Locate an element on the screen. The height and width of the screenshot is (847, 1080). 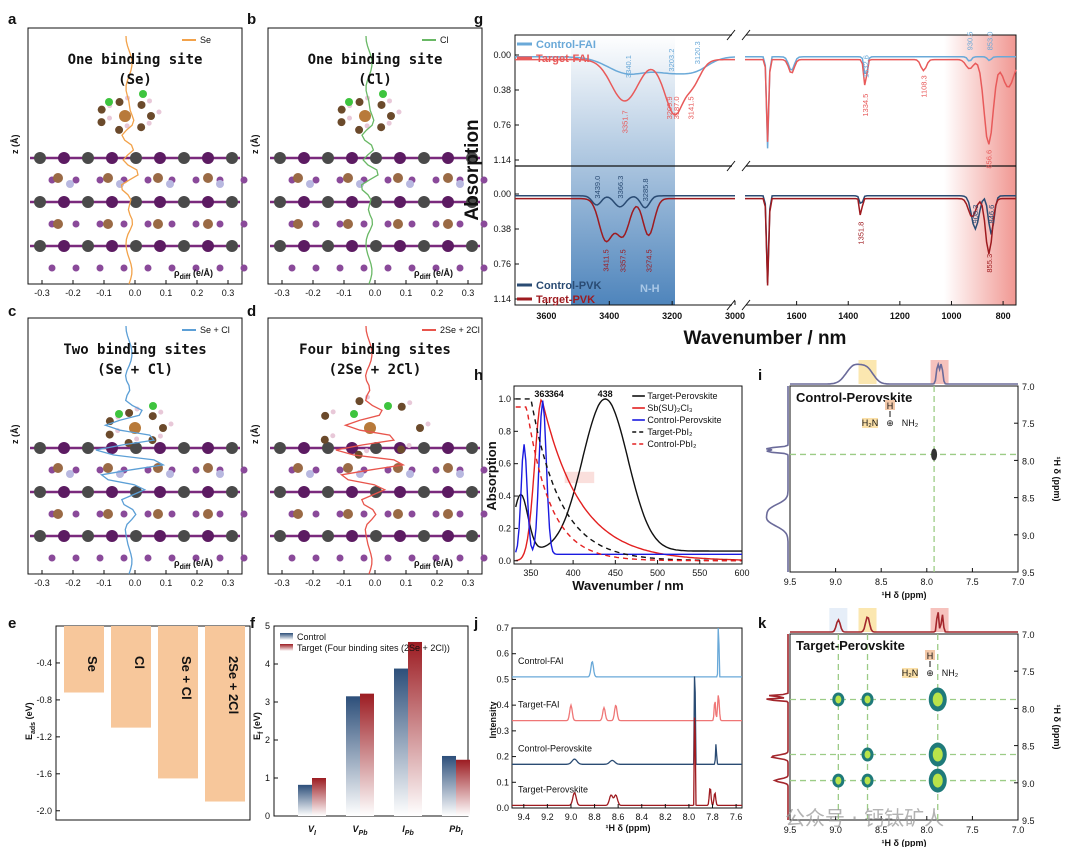
e-bar-label: Se is located at coordinates (92, 664).